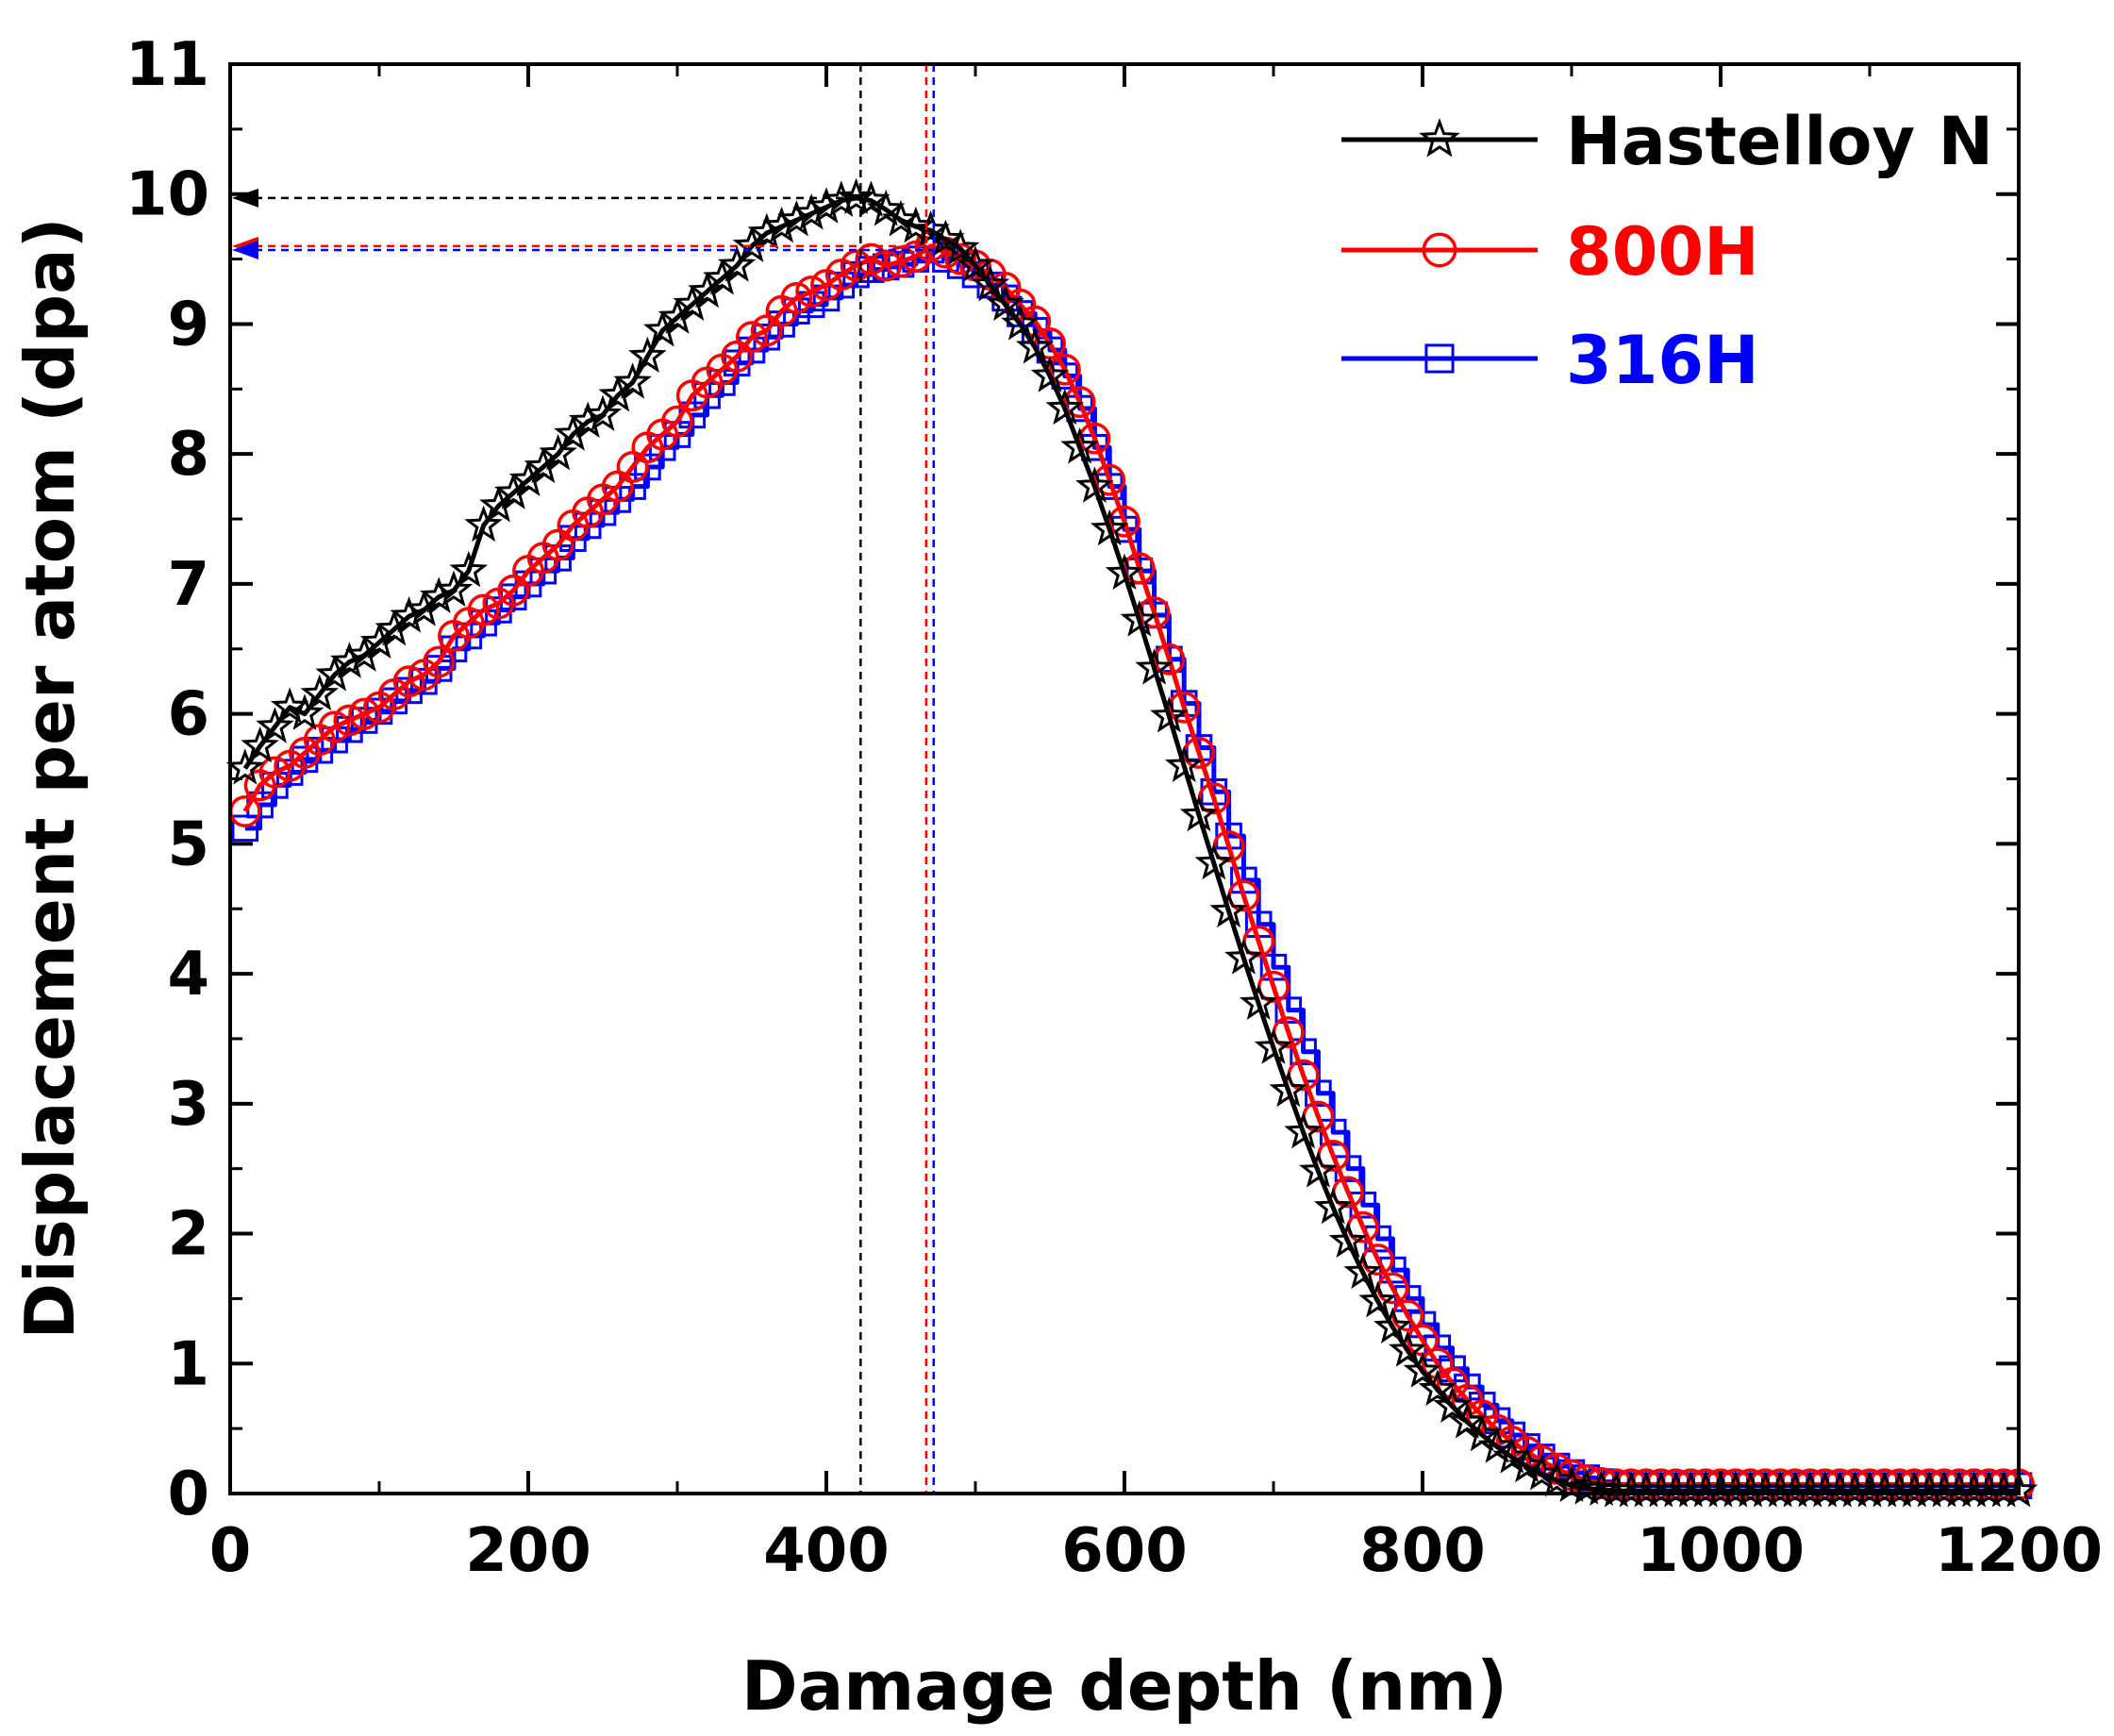 This screenshot has width=2114, height=1736. I want to click on legend-item-800h: 800H, so click(1550, 252).